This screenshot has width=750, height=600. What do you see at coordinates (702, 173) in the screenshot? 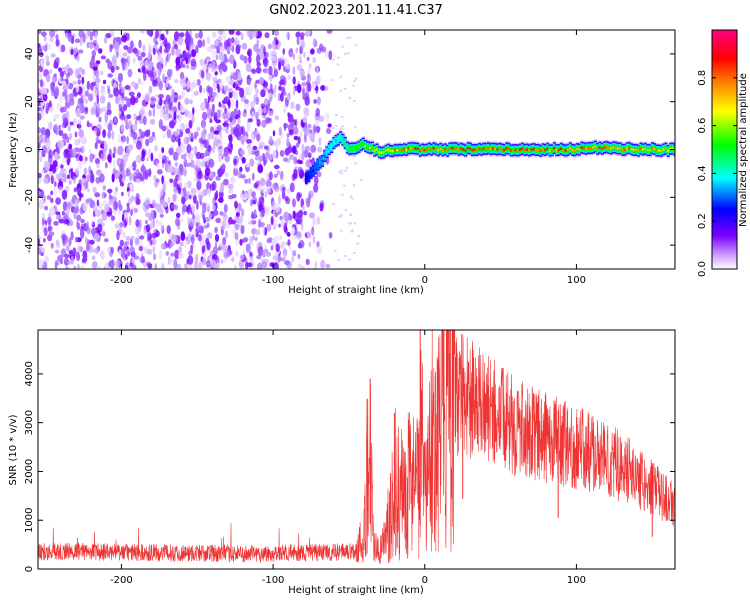
I see `colorbar-tick-label: 0.4` at bounding box center [702, 173].